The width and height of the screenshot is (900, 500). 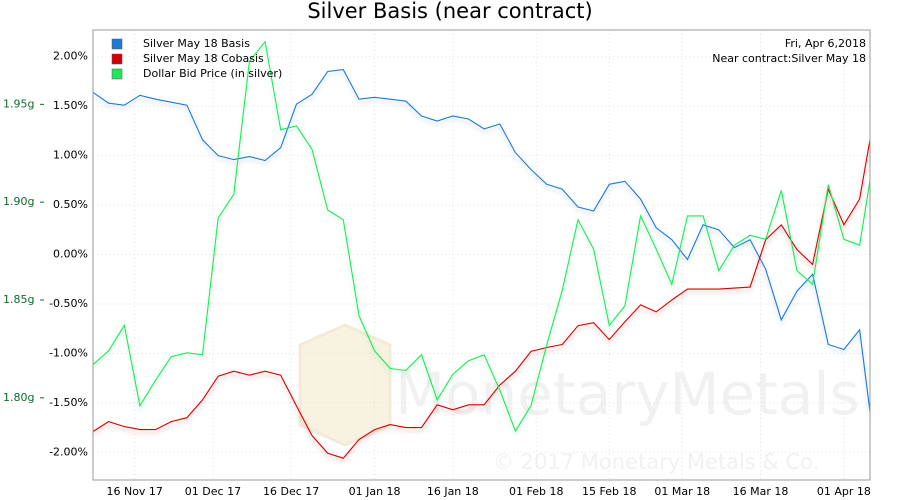 I want to click on y-tick-label: 0.50%, so click(x=70, y=204).